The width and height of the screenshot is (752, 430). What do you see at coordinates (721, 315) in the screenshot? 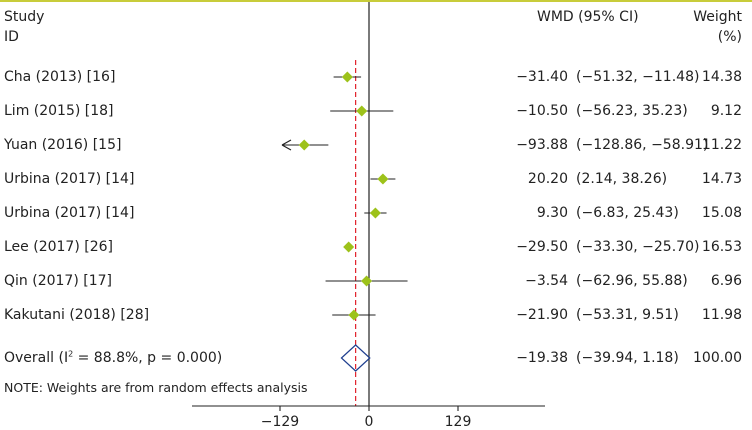
I see `study-weight: 11.98` at bounding box center [721, 315].